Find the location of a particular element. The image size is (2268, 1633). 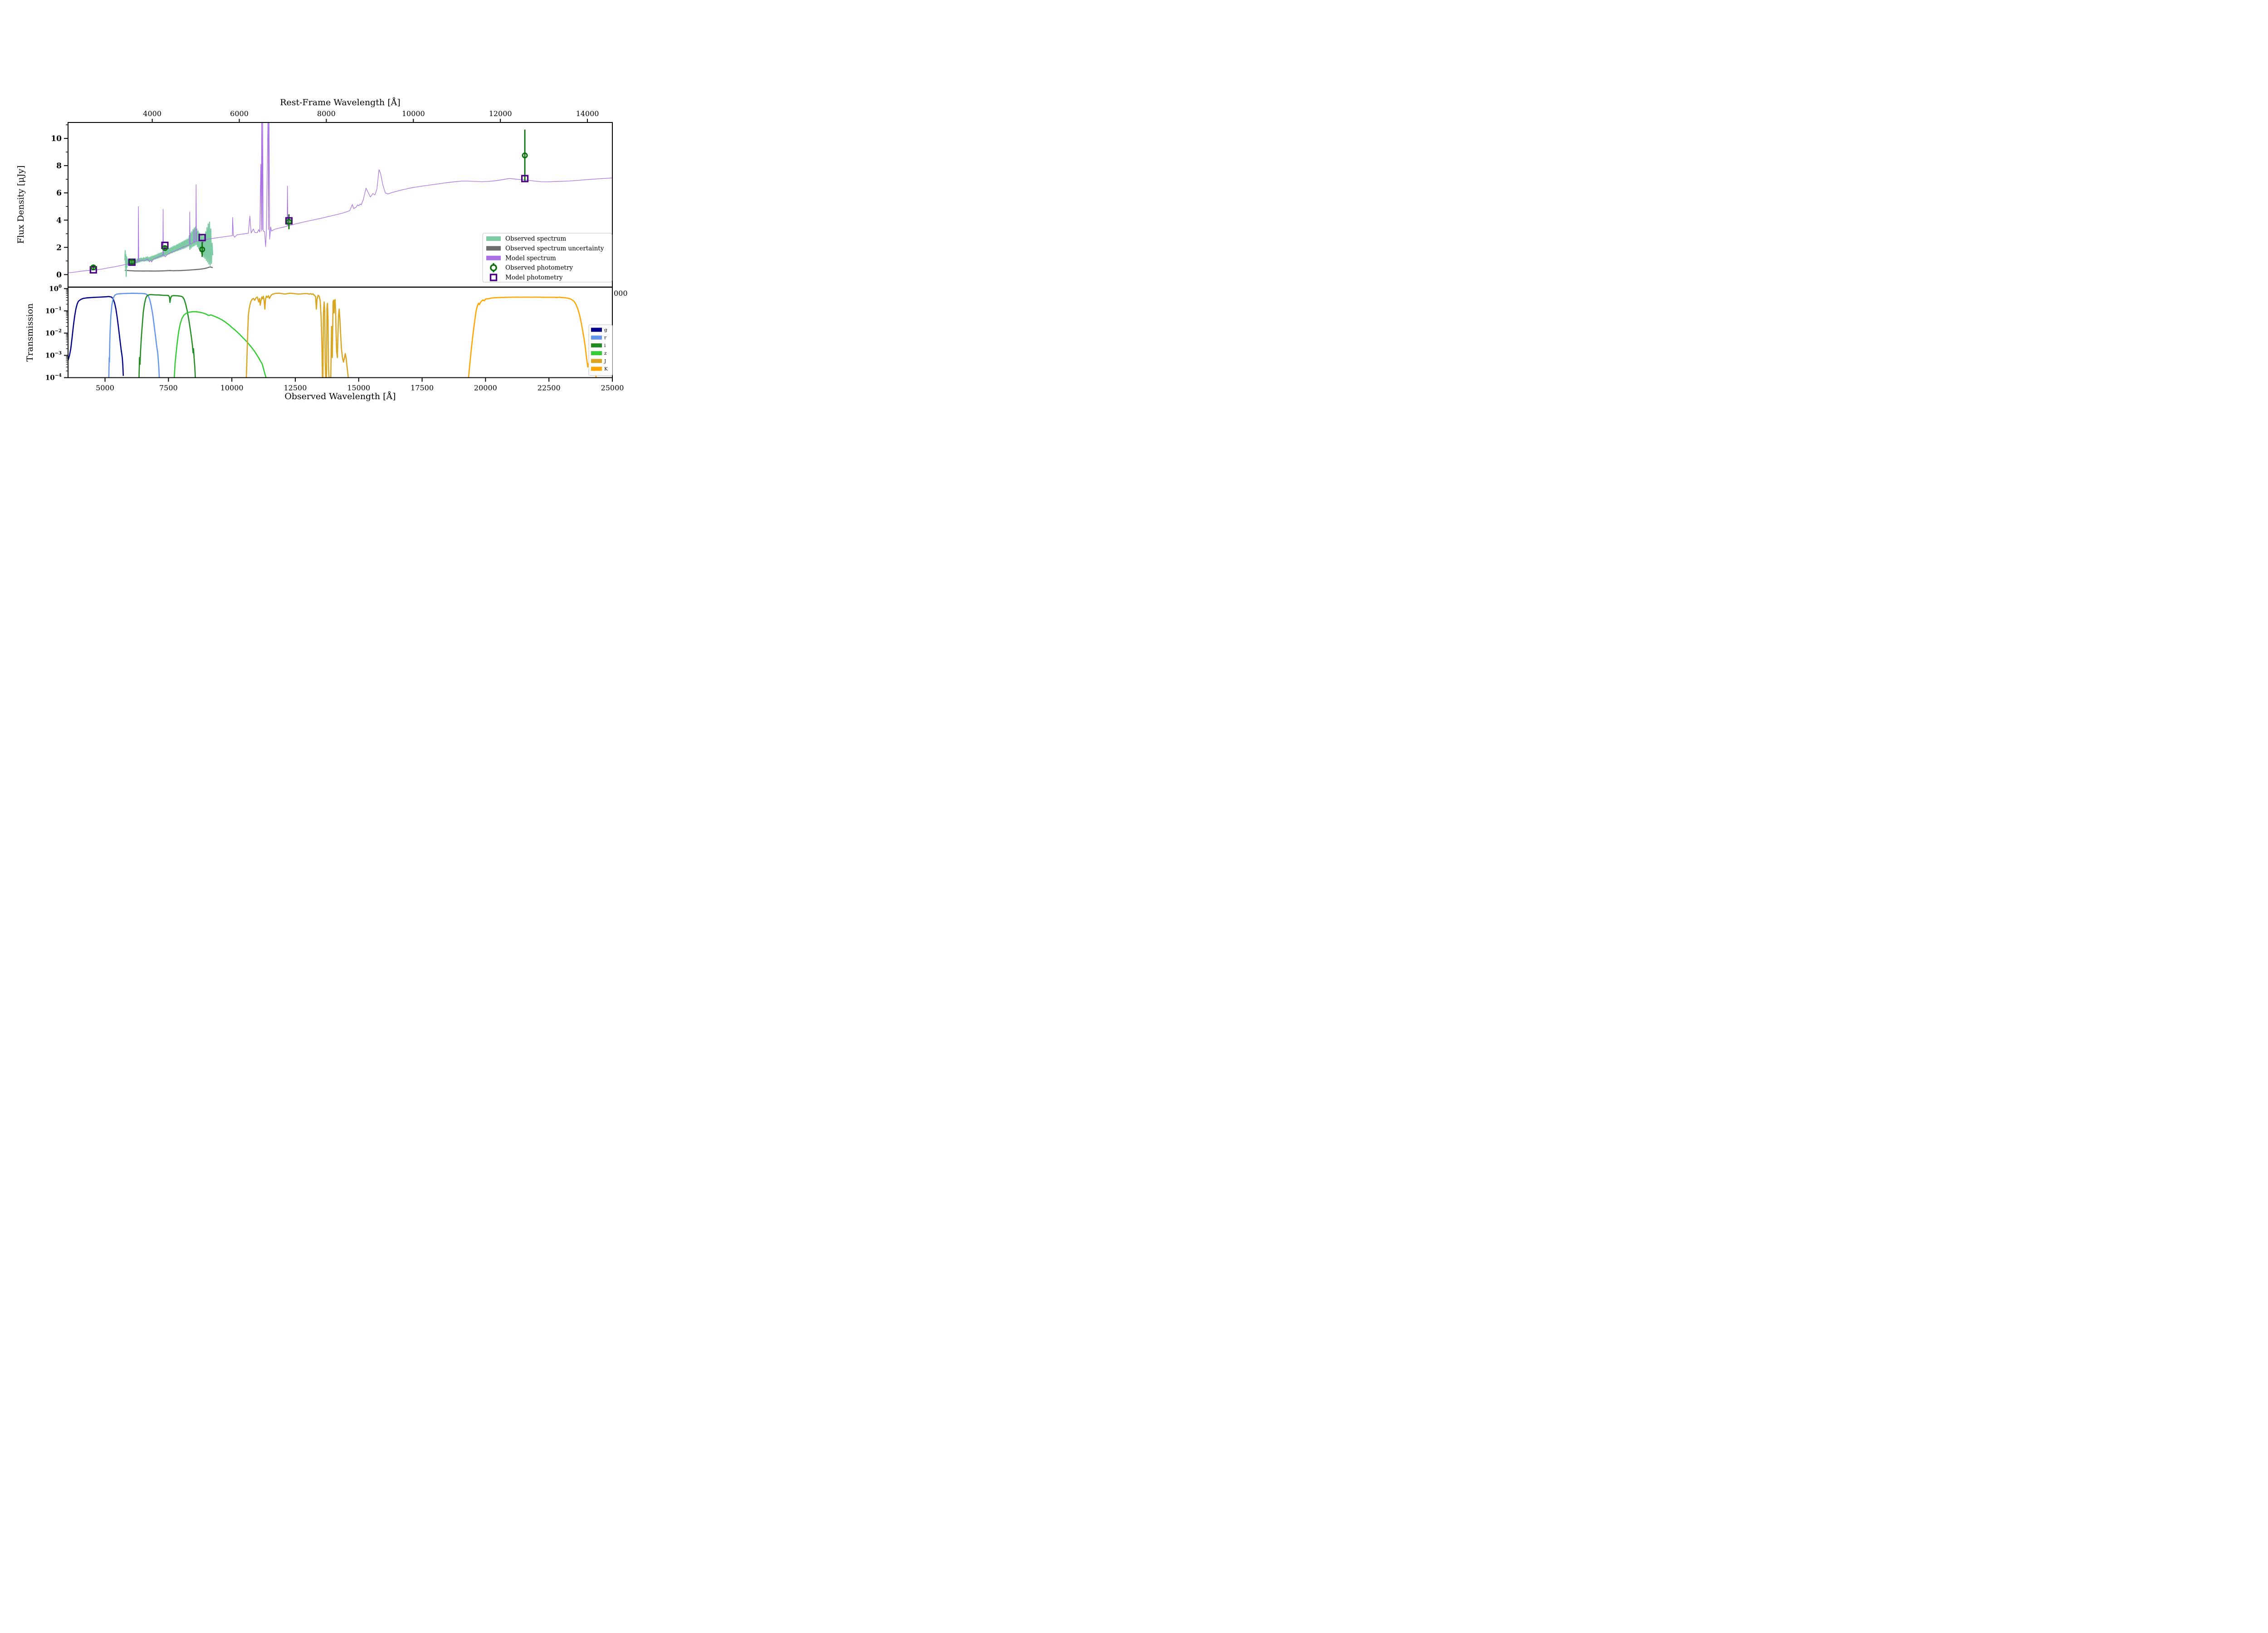

wavelength-tick-label: 17500 is located at coordinates (422, 388).